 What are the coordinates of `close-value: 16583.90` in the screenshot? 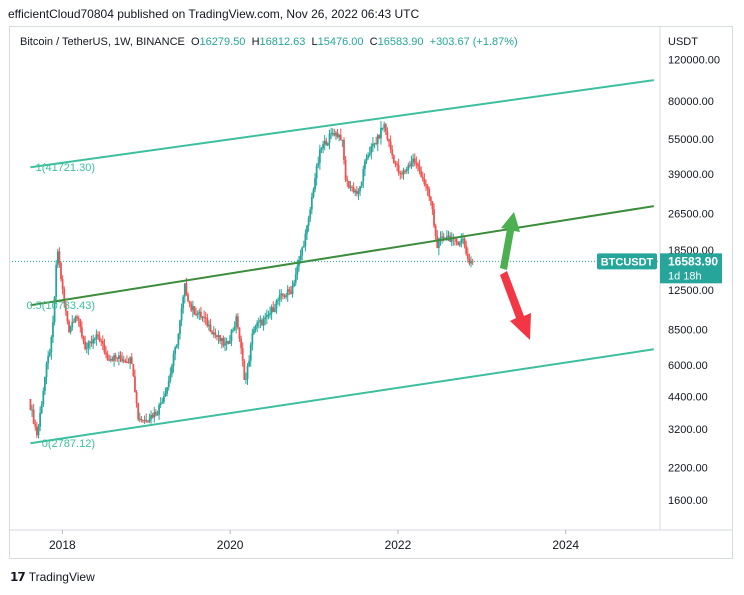 It's located at (400, 42).